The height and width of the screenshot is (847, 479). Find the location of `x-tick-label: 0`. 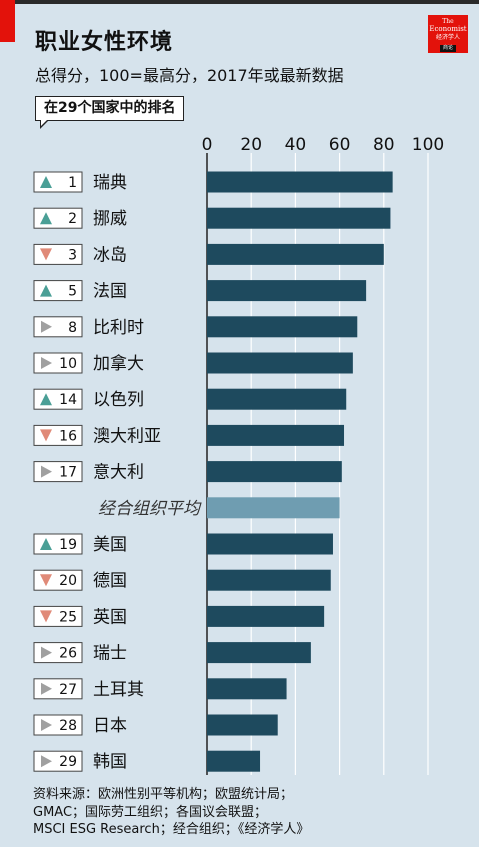

x-tick-label: 0 is located at coordinates (207, 145).